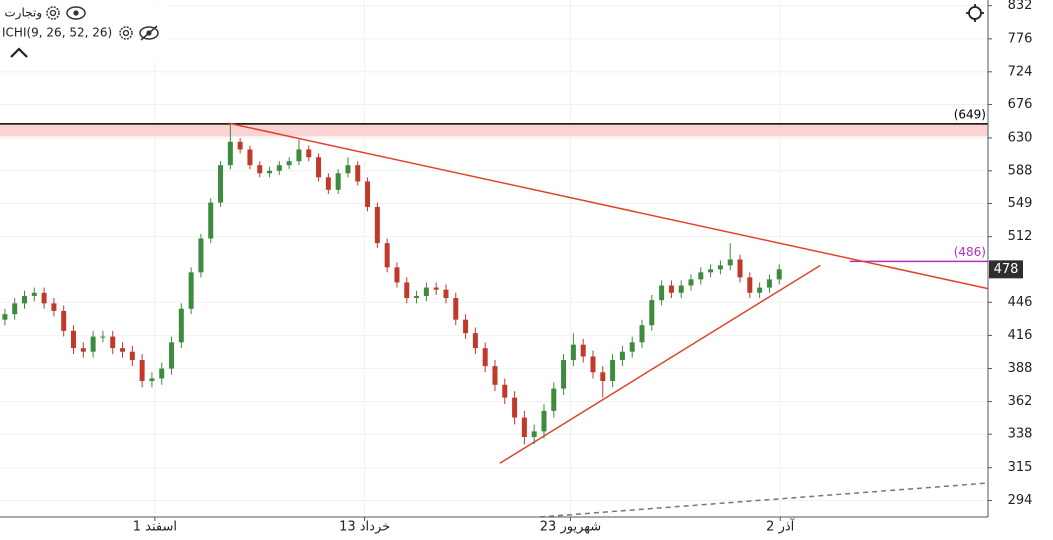 The image size is (1053, 540). What do you see at coordinates (1020, 368) in the screenshot?
I see `y-tick-label: 388` at bounding box center [1020, 368].